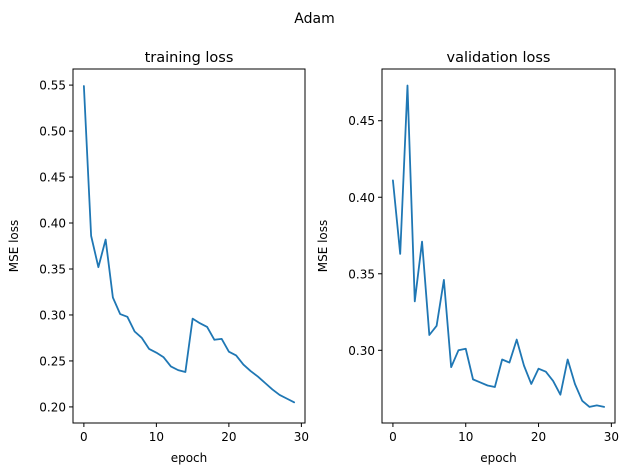  What do you see at coordinates (611, 437) in the screenshot?
I see `validation-x-tick-label: 30` at bounding box center [611, 437].